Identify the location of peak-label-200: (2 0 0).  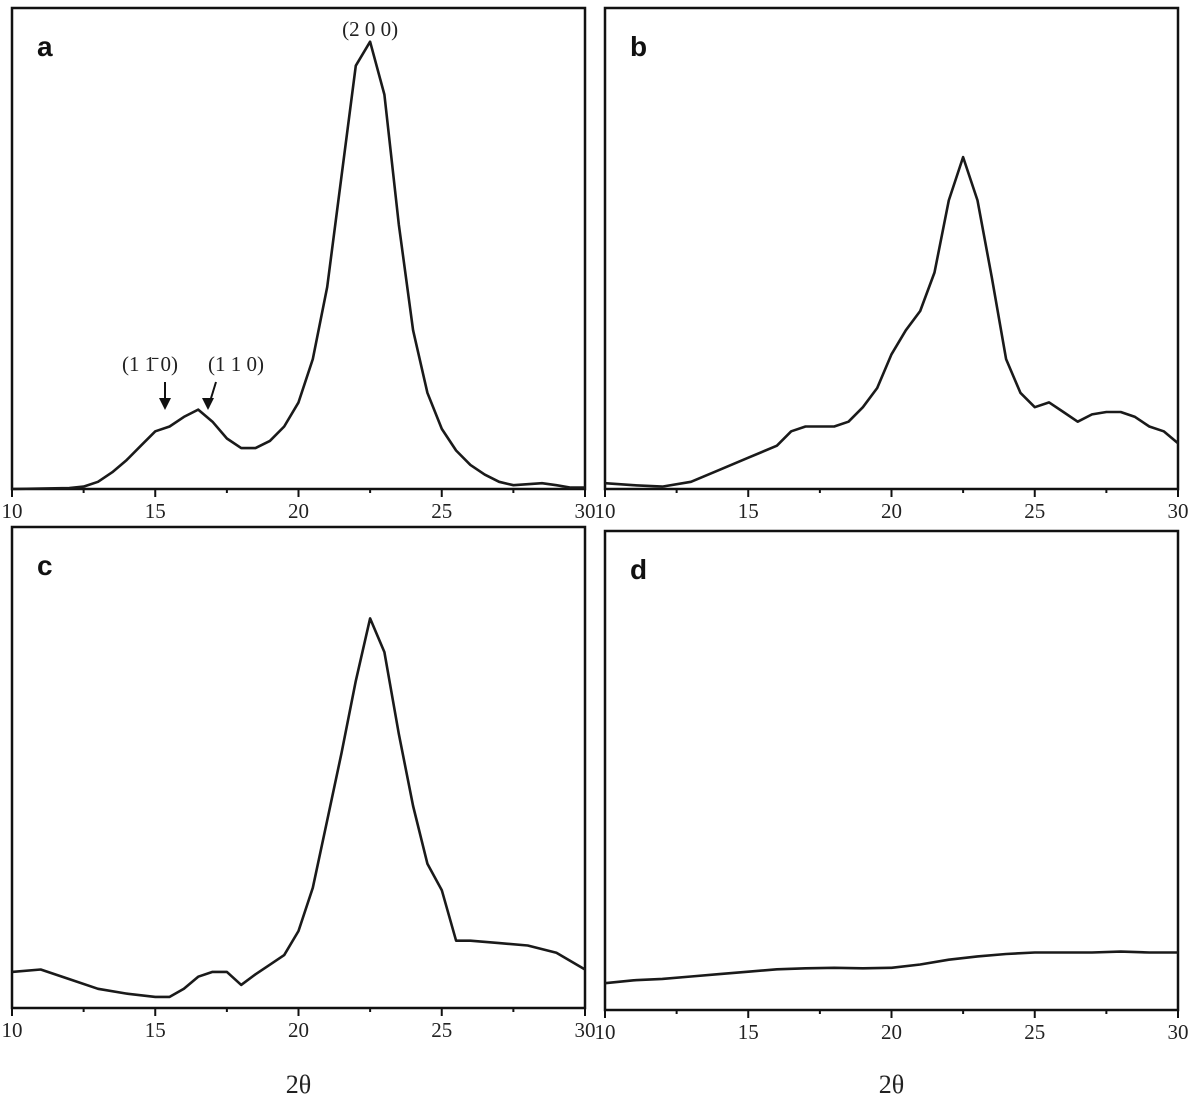
(370, 29).